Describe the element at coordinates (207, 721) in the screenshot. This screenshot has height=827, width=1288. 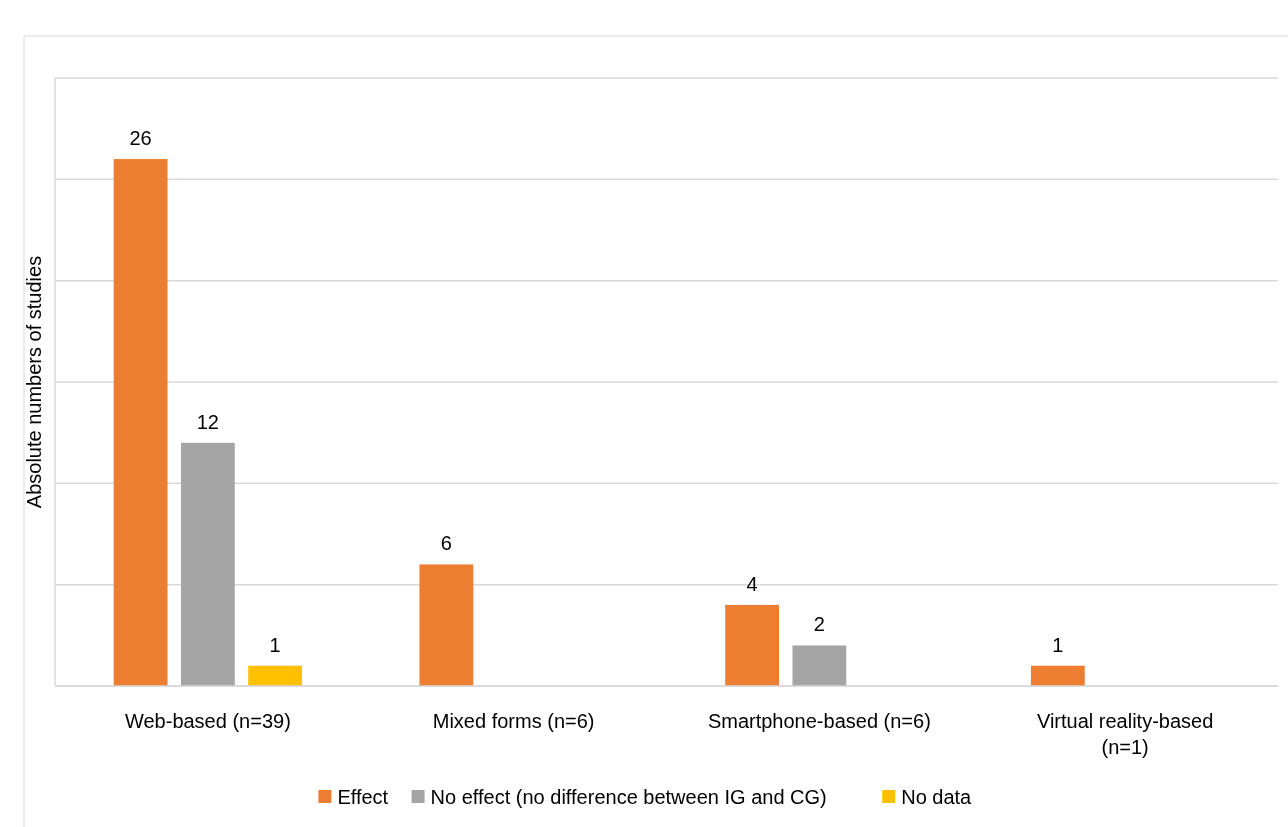
I see `x-tick-label: Web-based (n=39)` at that location.